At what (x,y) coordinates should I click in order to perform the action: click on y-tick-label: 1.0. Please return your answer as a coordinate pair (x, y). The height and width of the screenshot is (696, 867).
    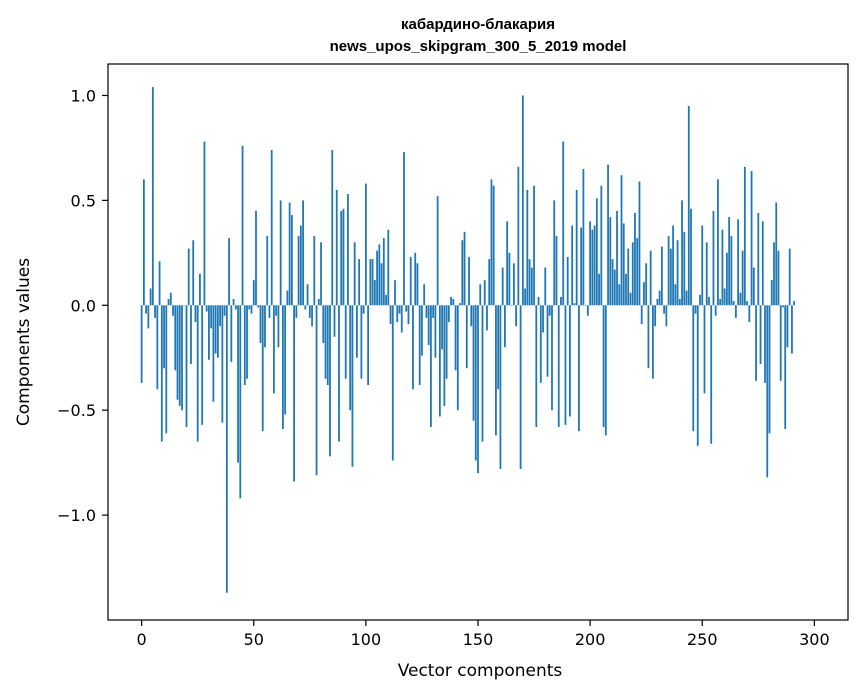
    Looking at the image, I should click on (83, 95).